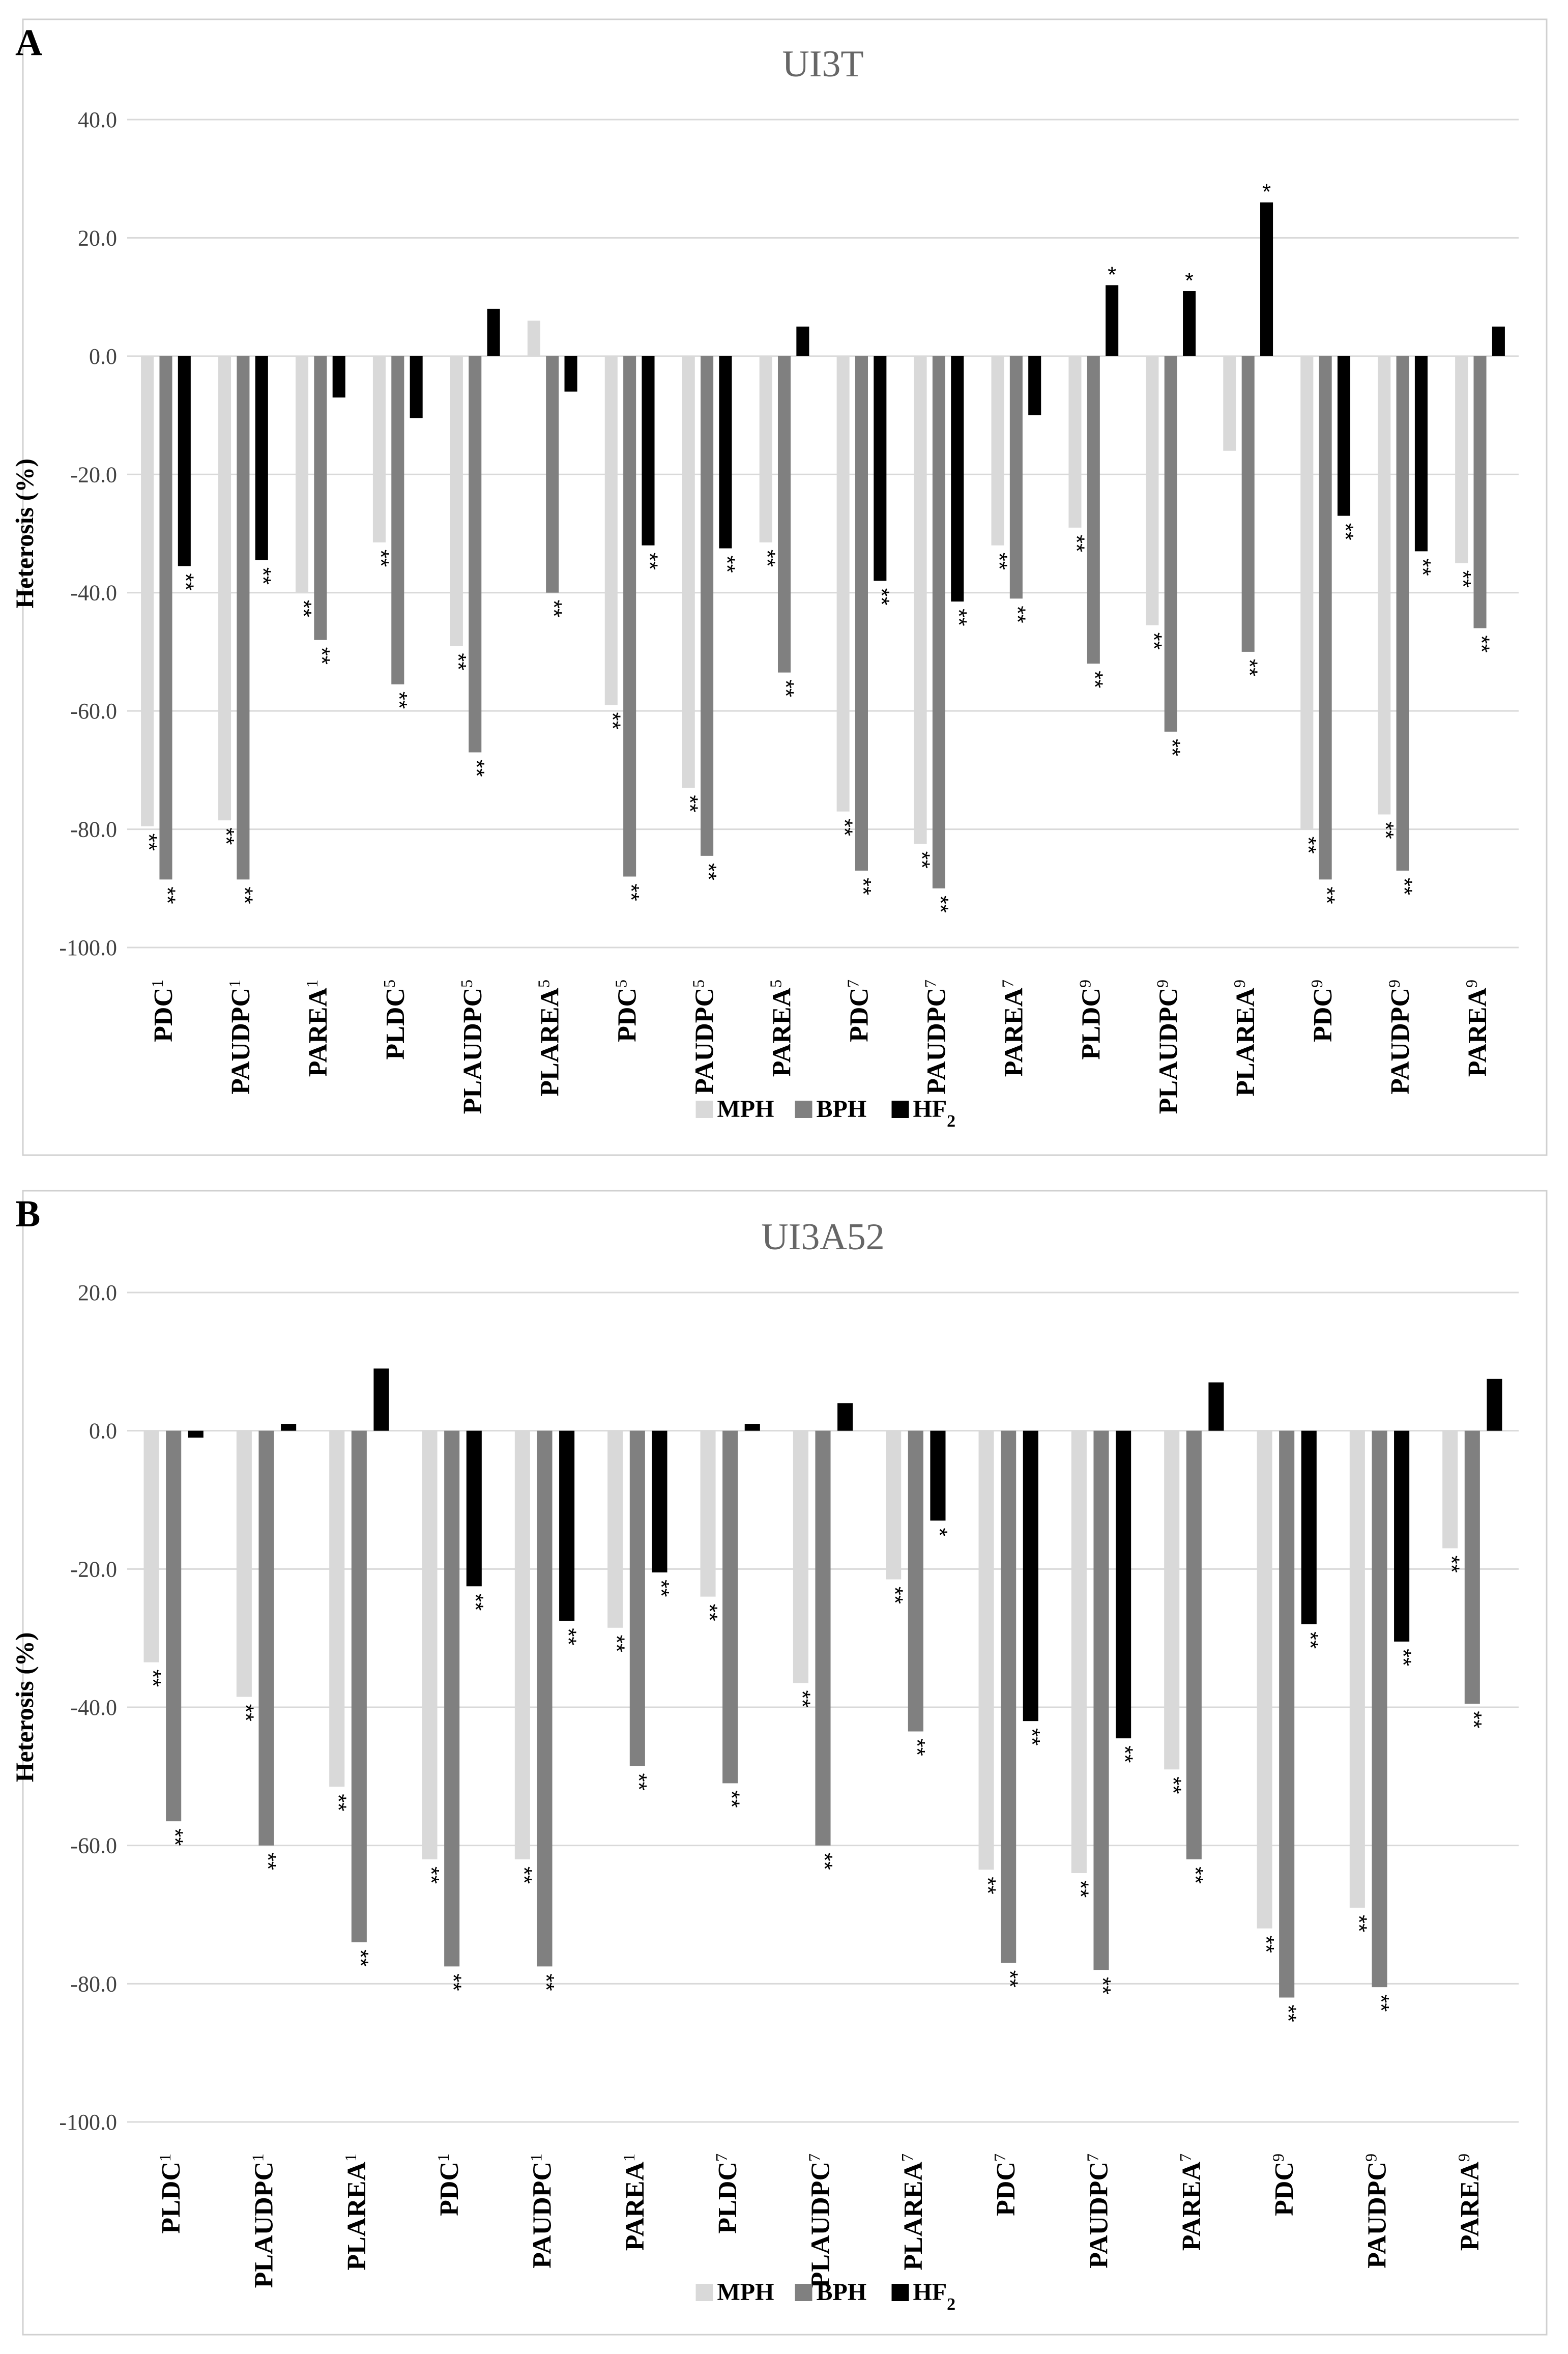  I want to click on x-tick-label: PLAUDPC9, so click(1168, 1047).